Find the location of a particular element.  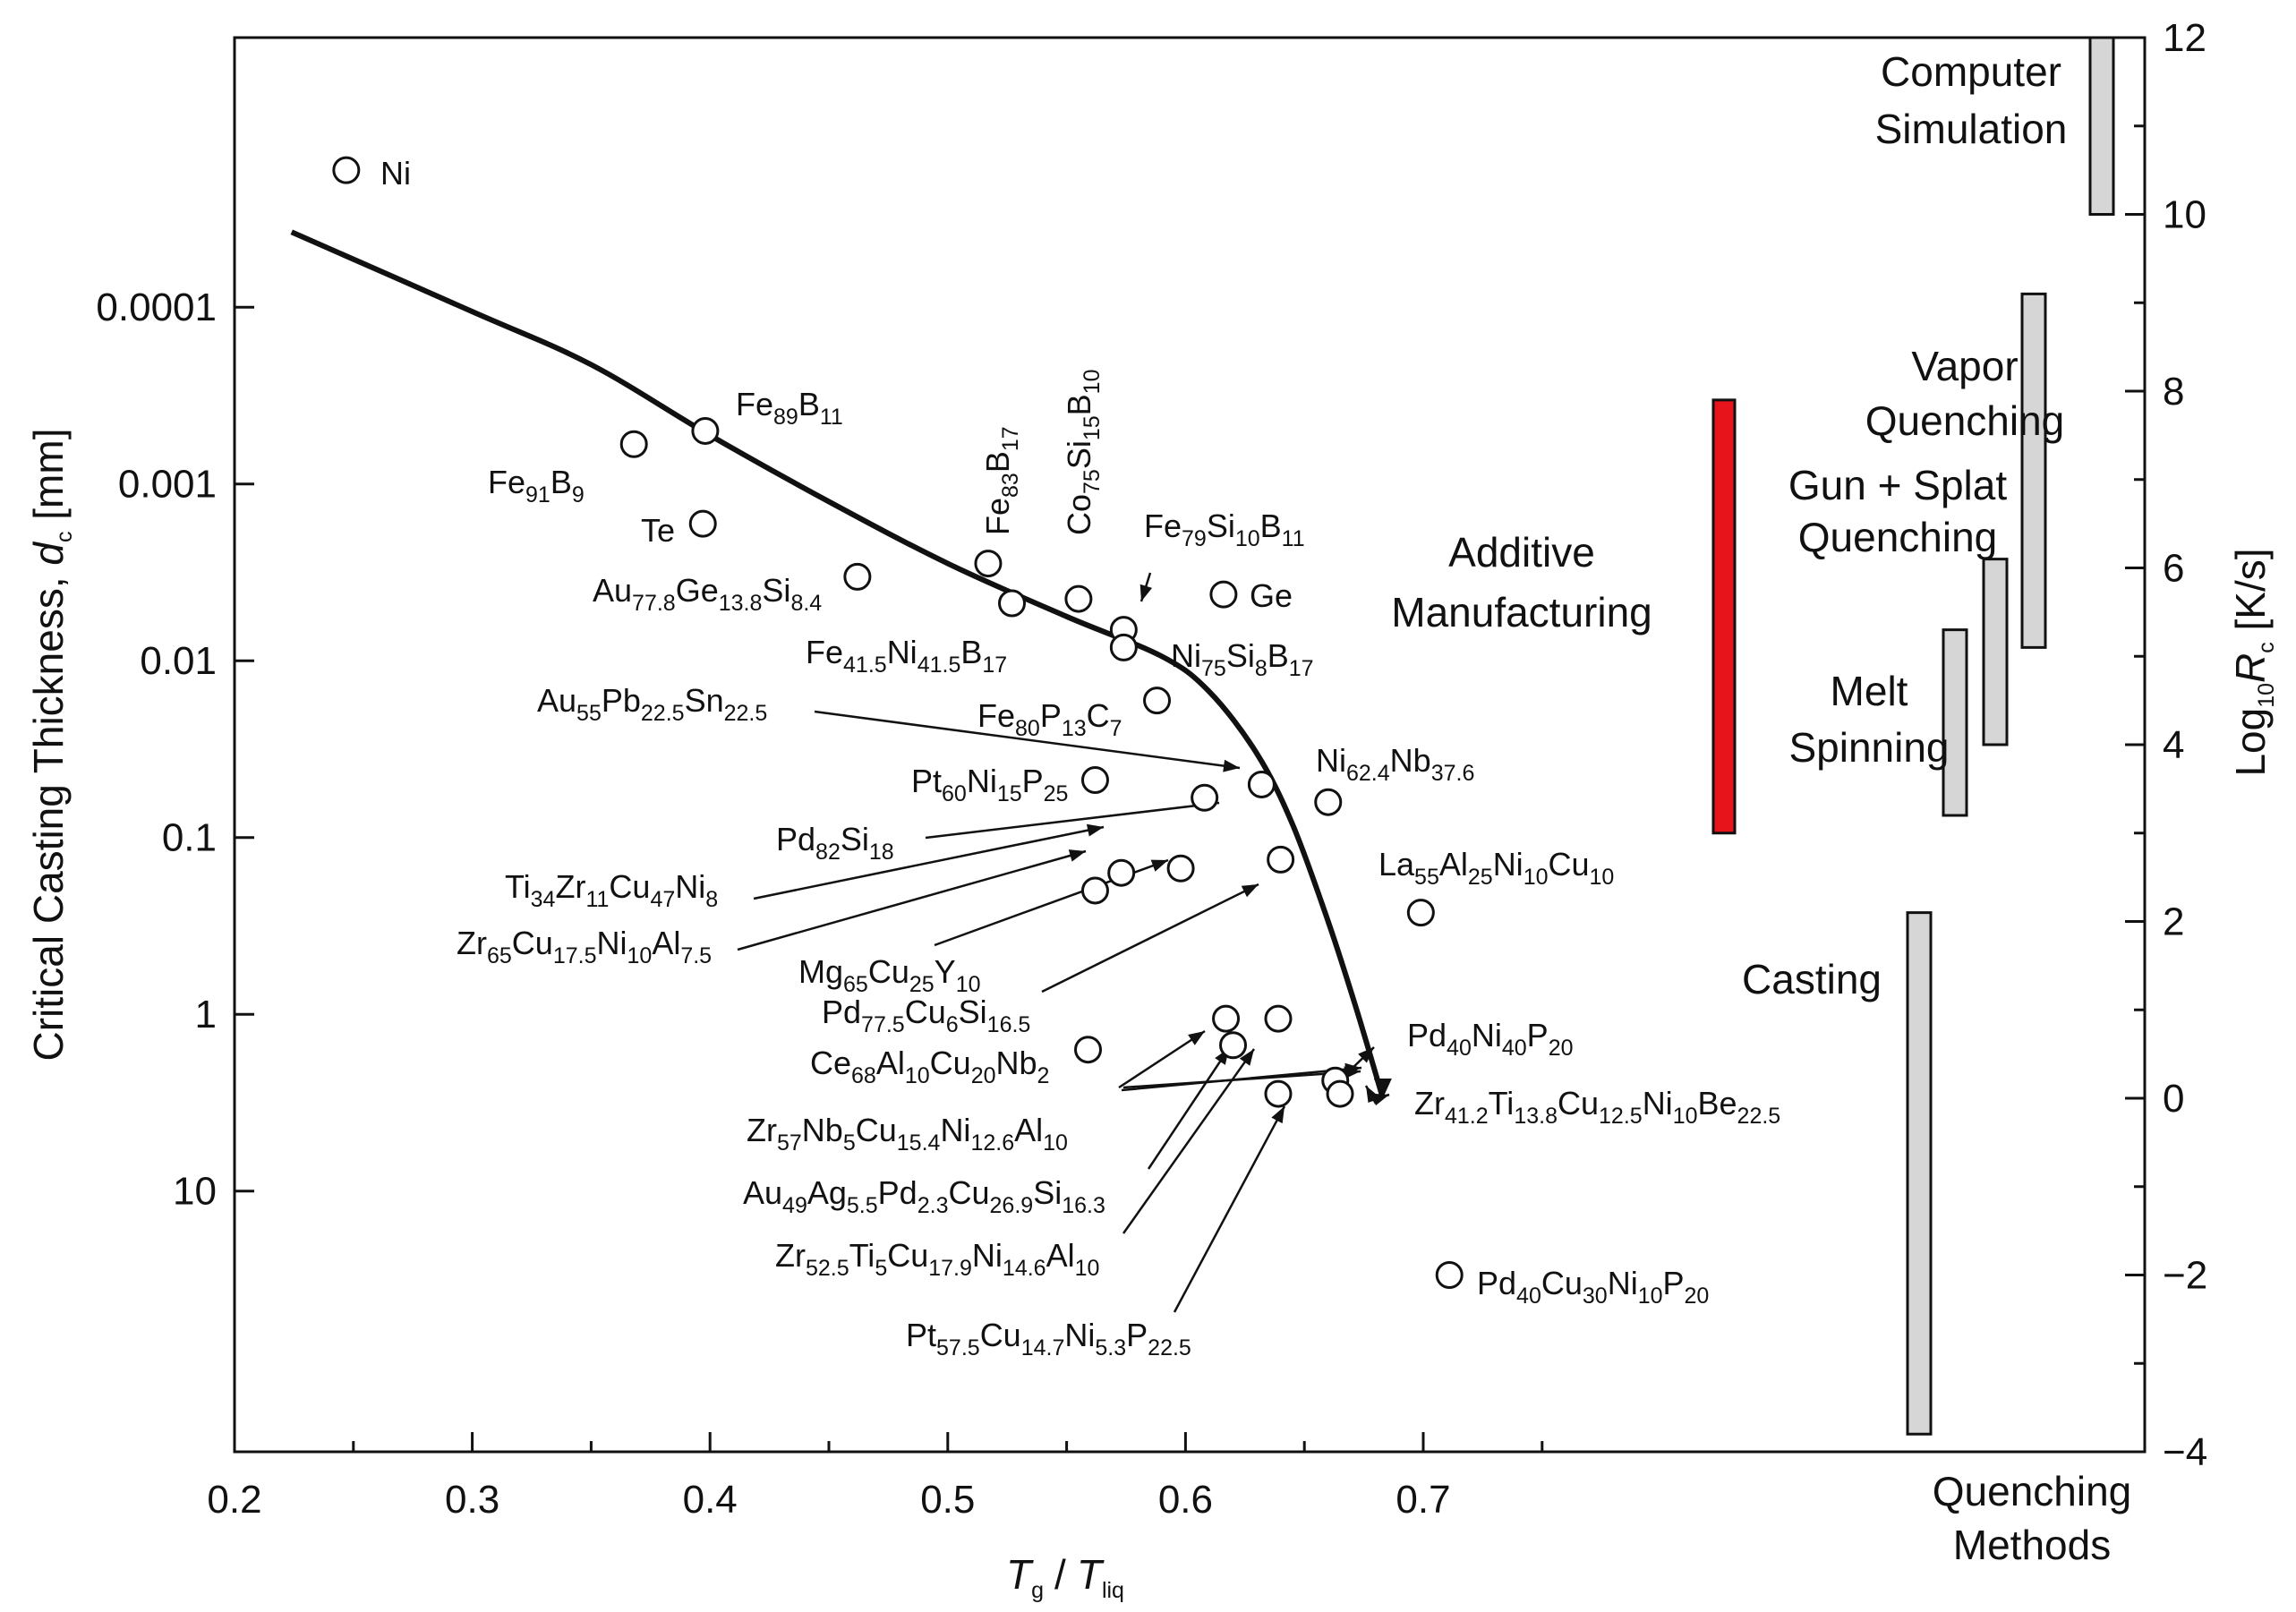

label-fe83b17: Fe83B17 is located at coordinates (1001, 480).